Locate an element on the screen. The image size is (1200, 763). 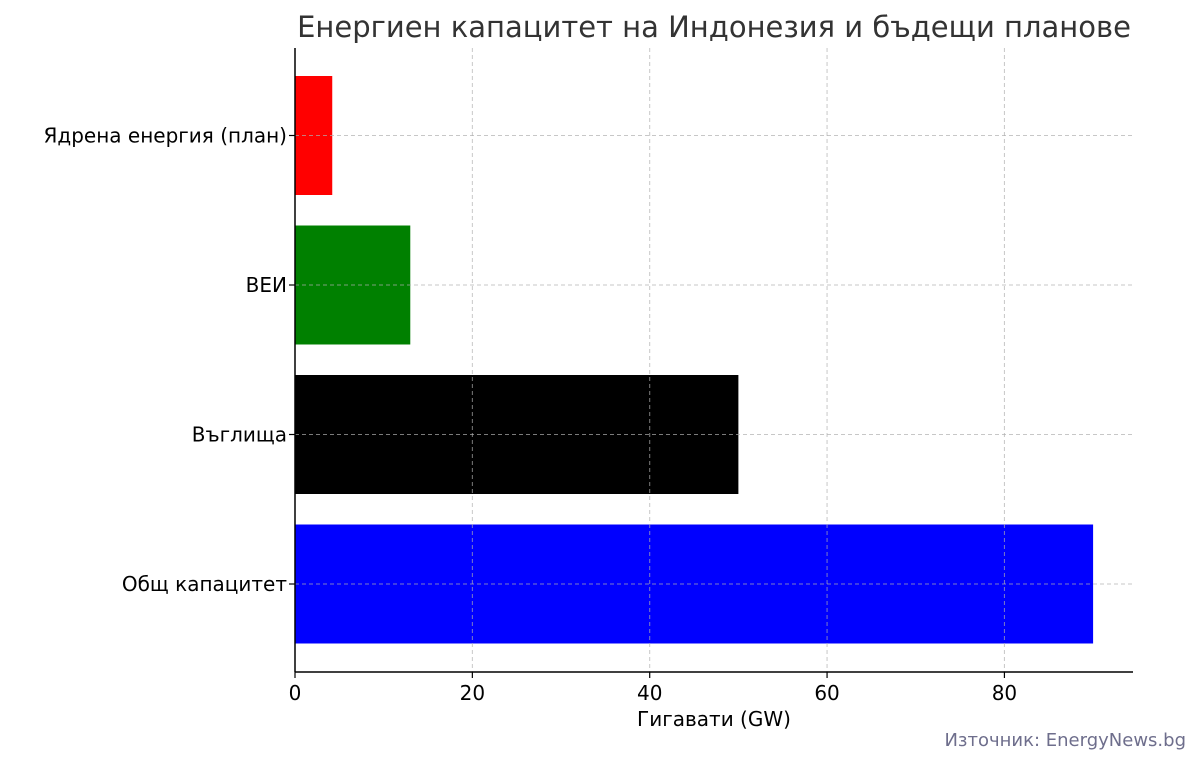
x-ticks: 0 20 40 60 80 is located at coordinates (653, 688).